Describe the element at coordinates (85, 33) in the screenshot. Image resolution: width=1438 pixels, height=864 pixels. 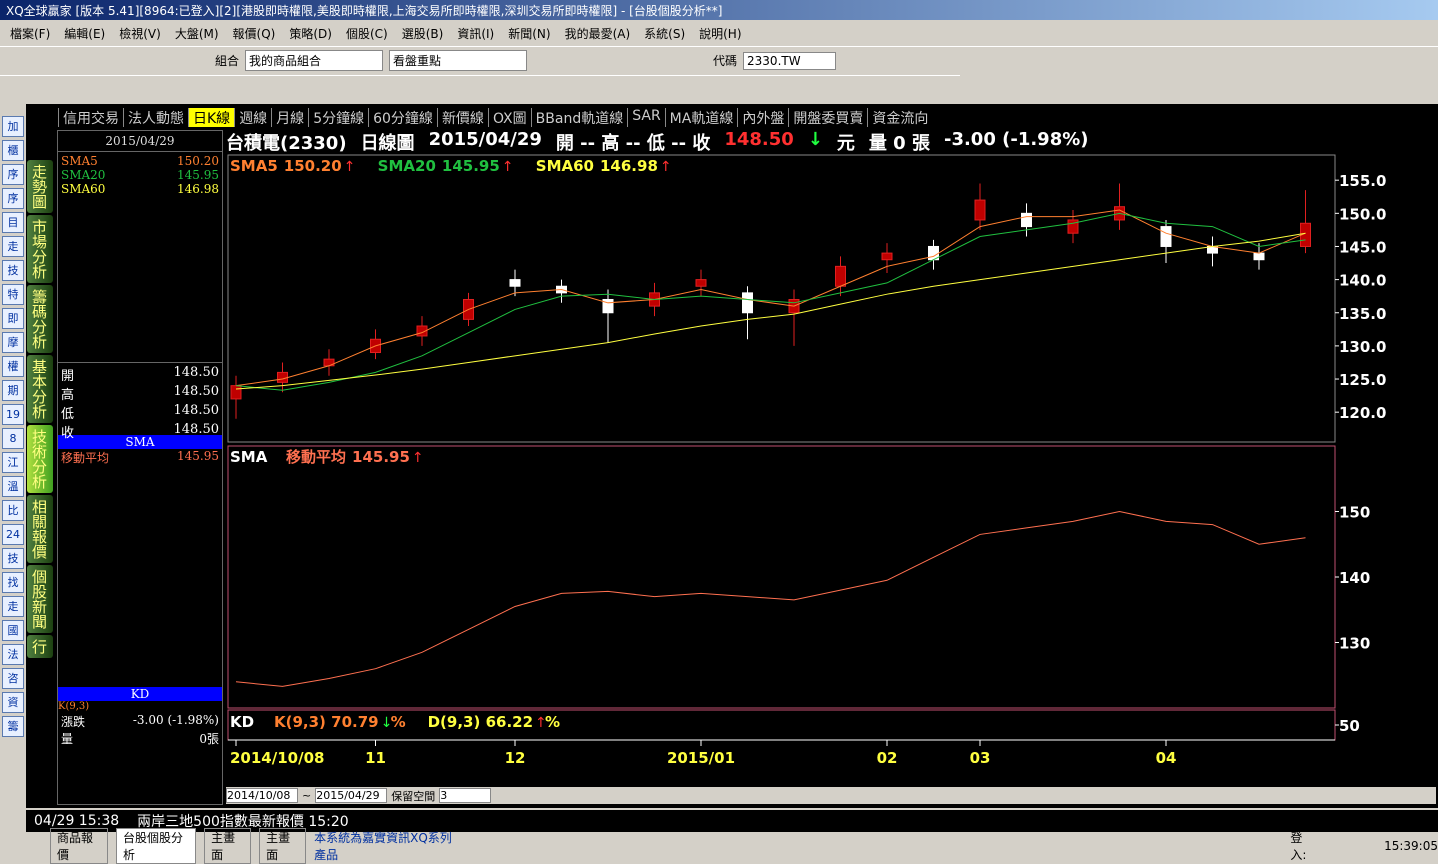
I see `menu-item: 編輯(E)` at that location.